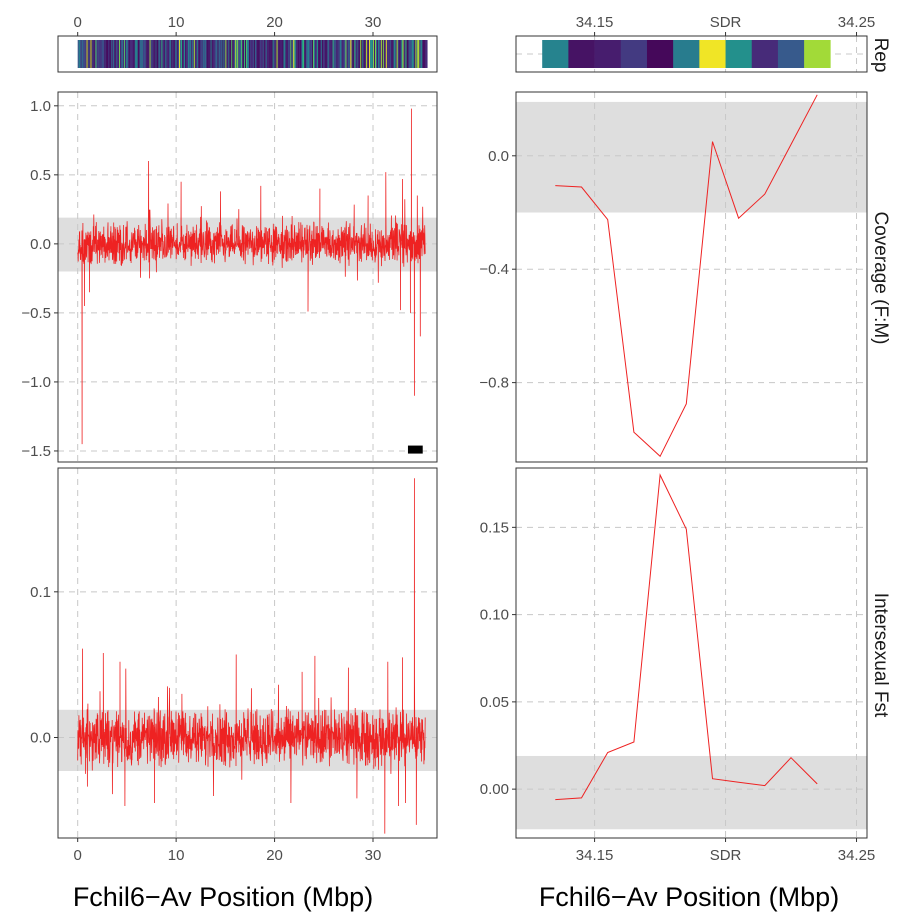  I want to click on confidence-band, so click(691, 157).